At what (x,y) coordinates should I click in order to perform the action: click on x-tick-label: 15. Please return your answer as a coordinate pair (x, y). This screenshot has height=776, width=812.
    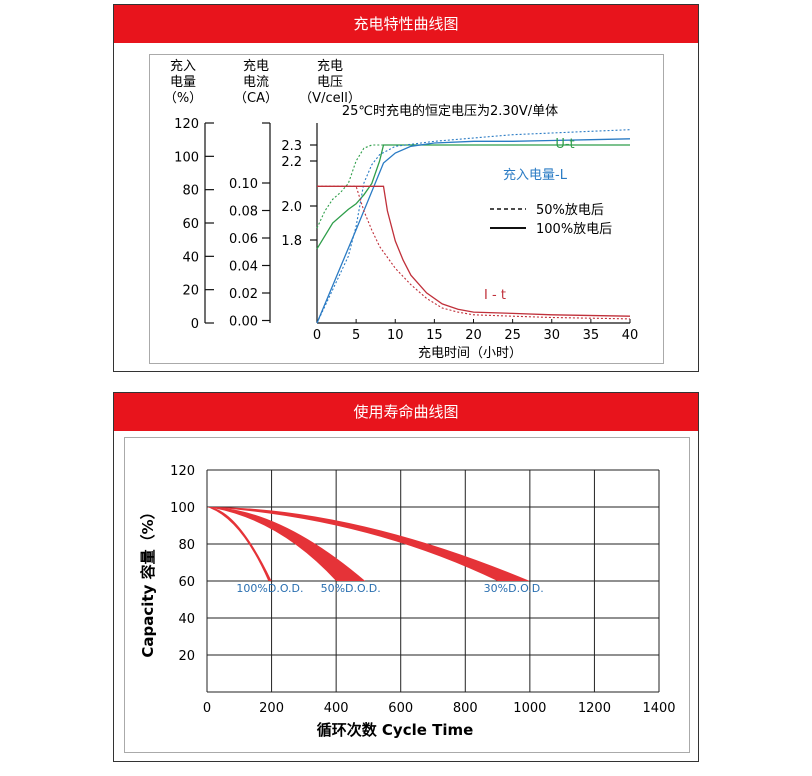
    Looking at the image, I should click on (434, 335).